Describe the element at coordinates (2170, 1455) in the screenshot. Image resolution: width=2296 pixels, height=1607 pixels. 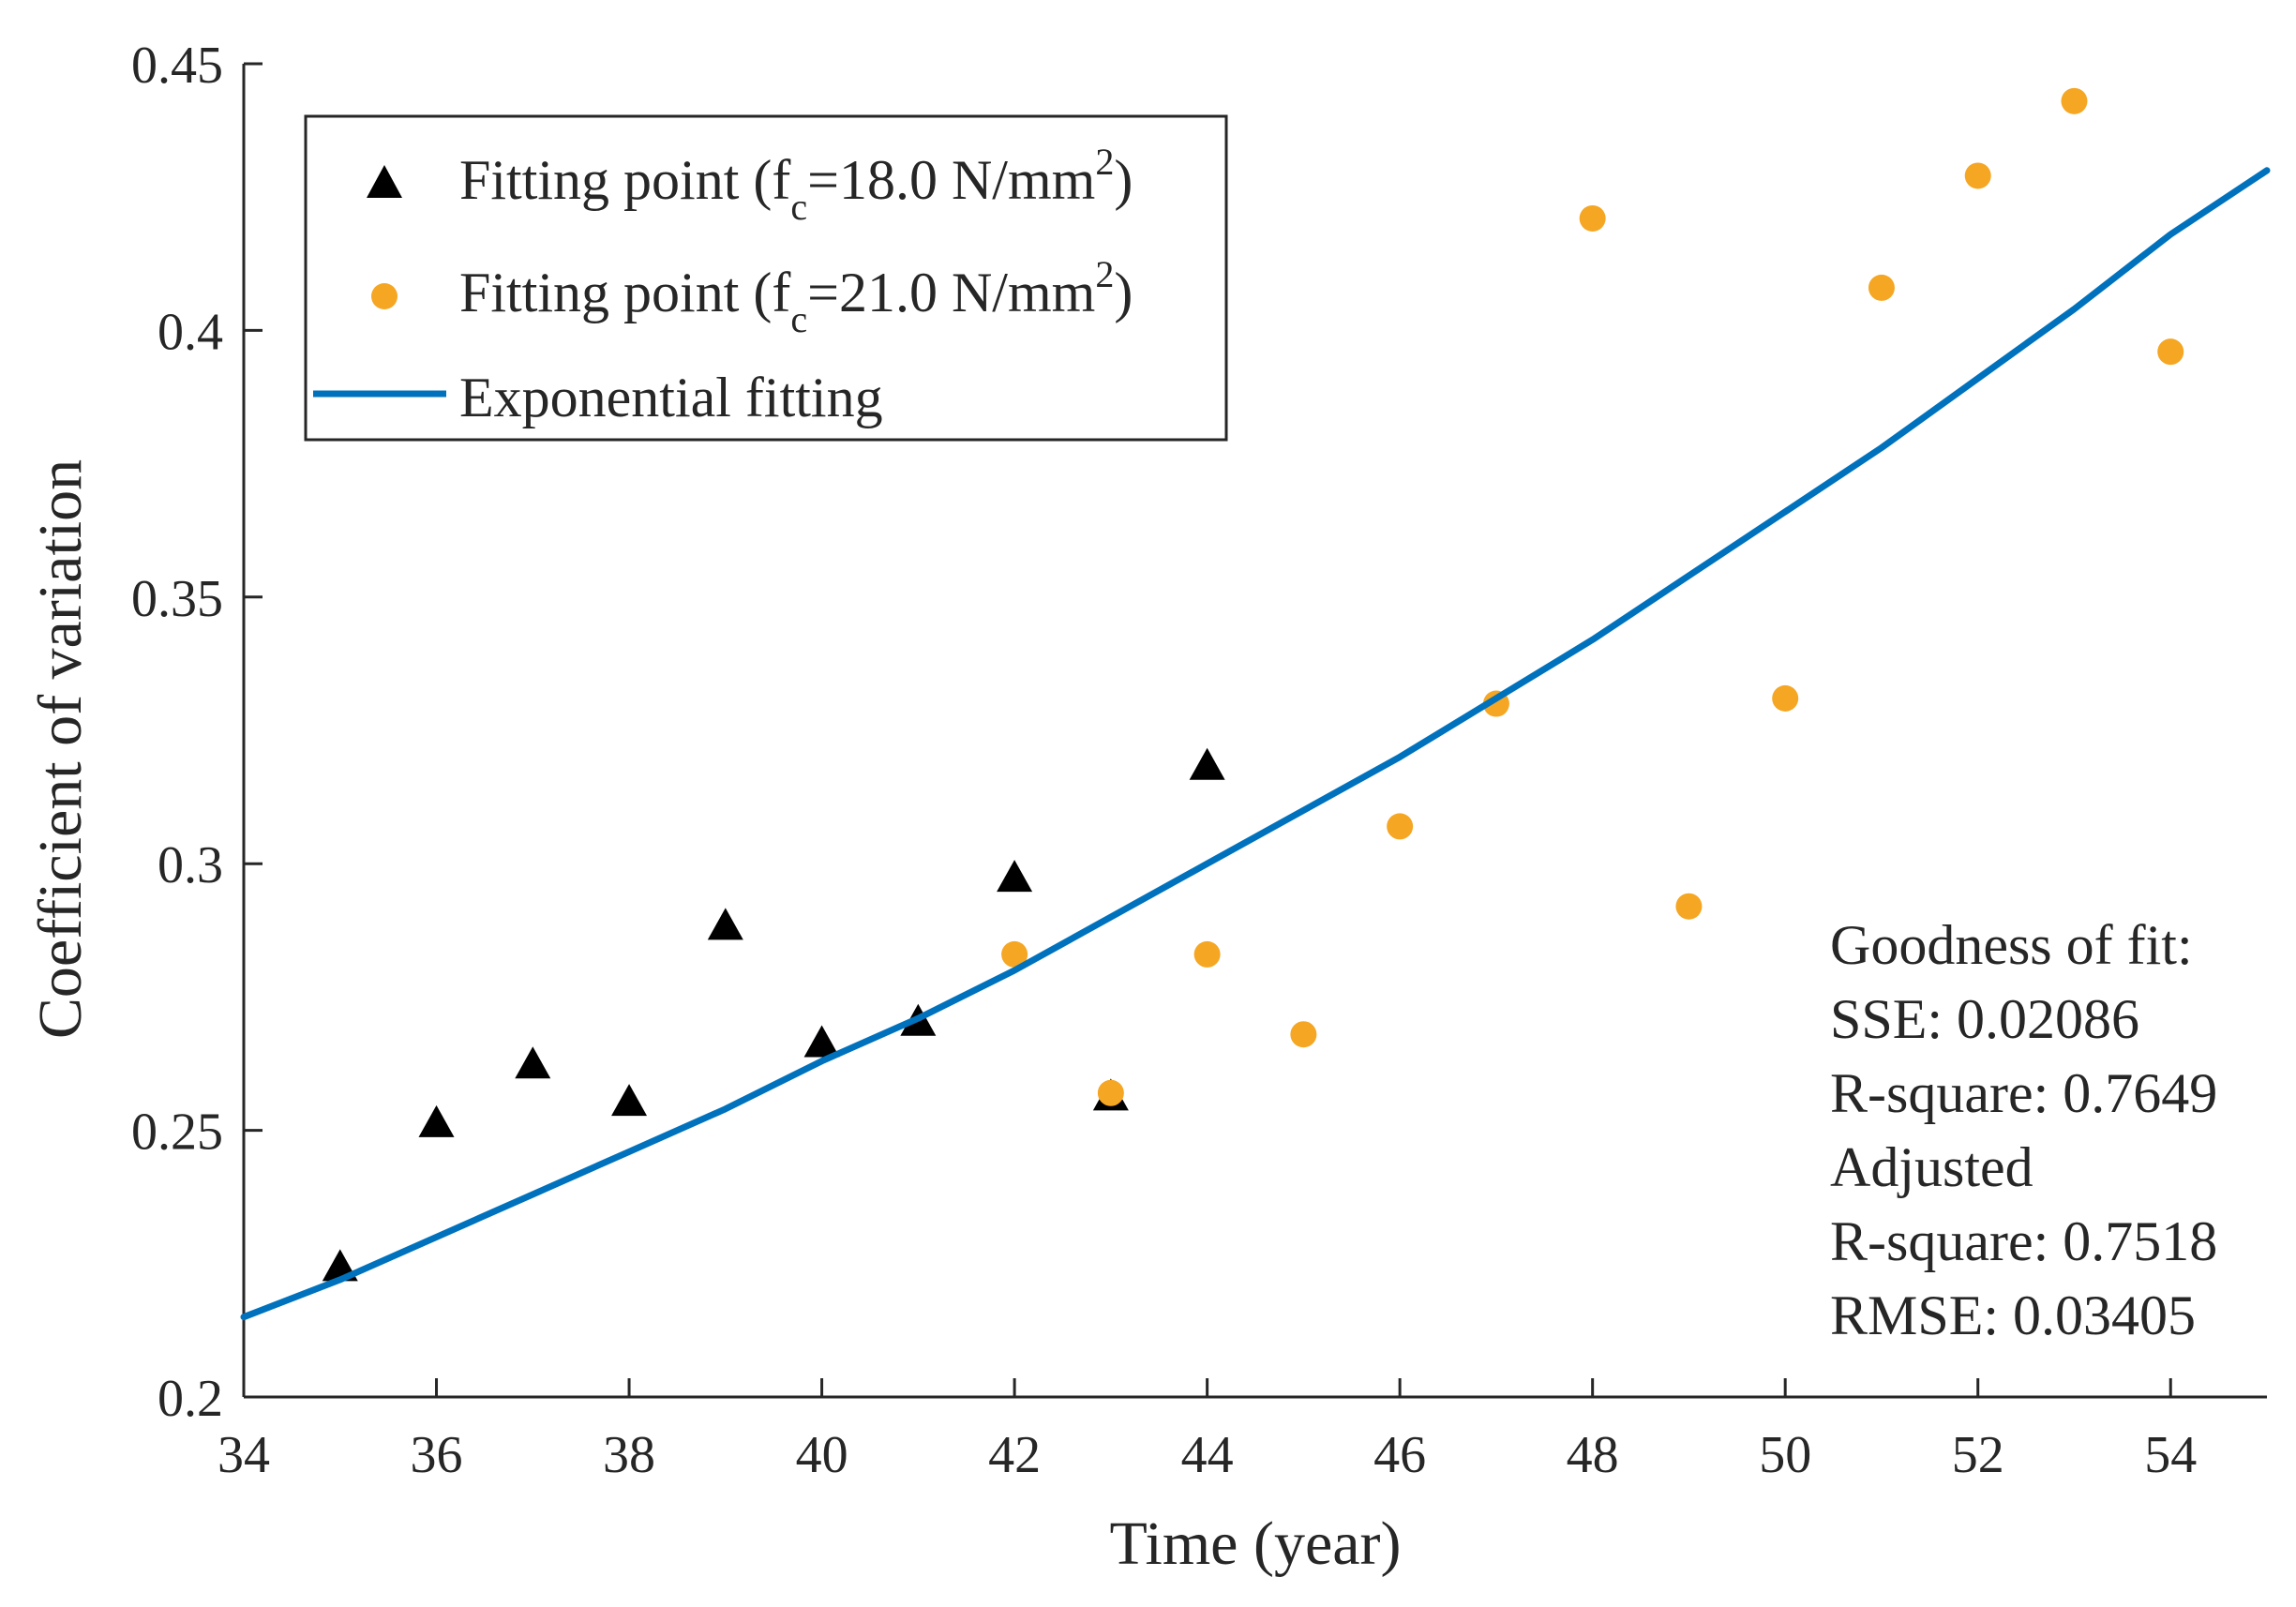
I see `x-tick-label: 54` at that location.